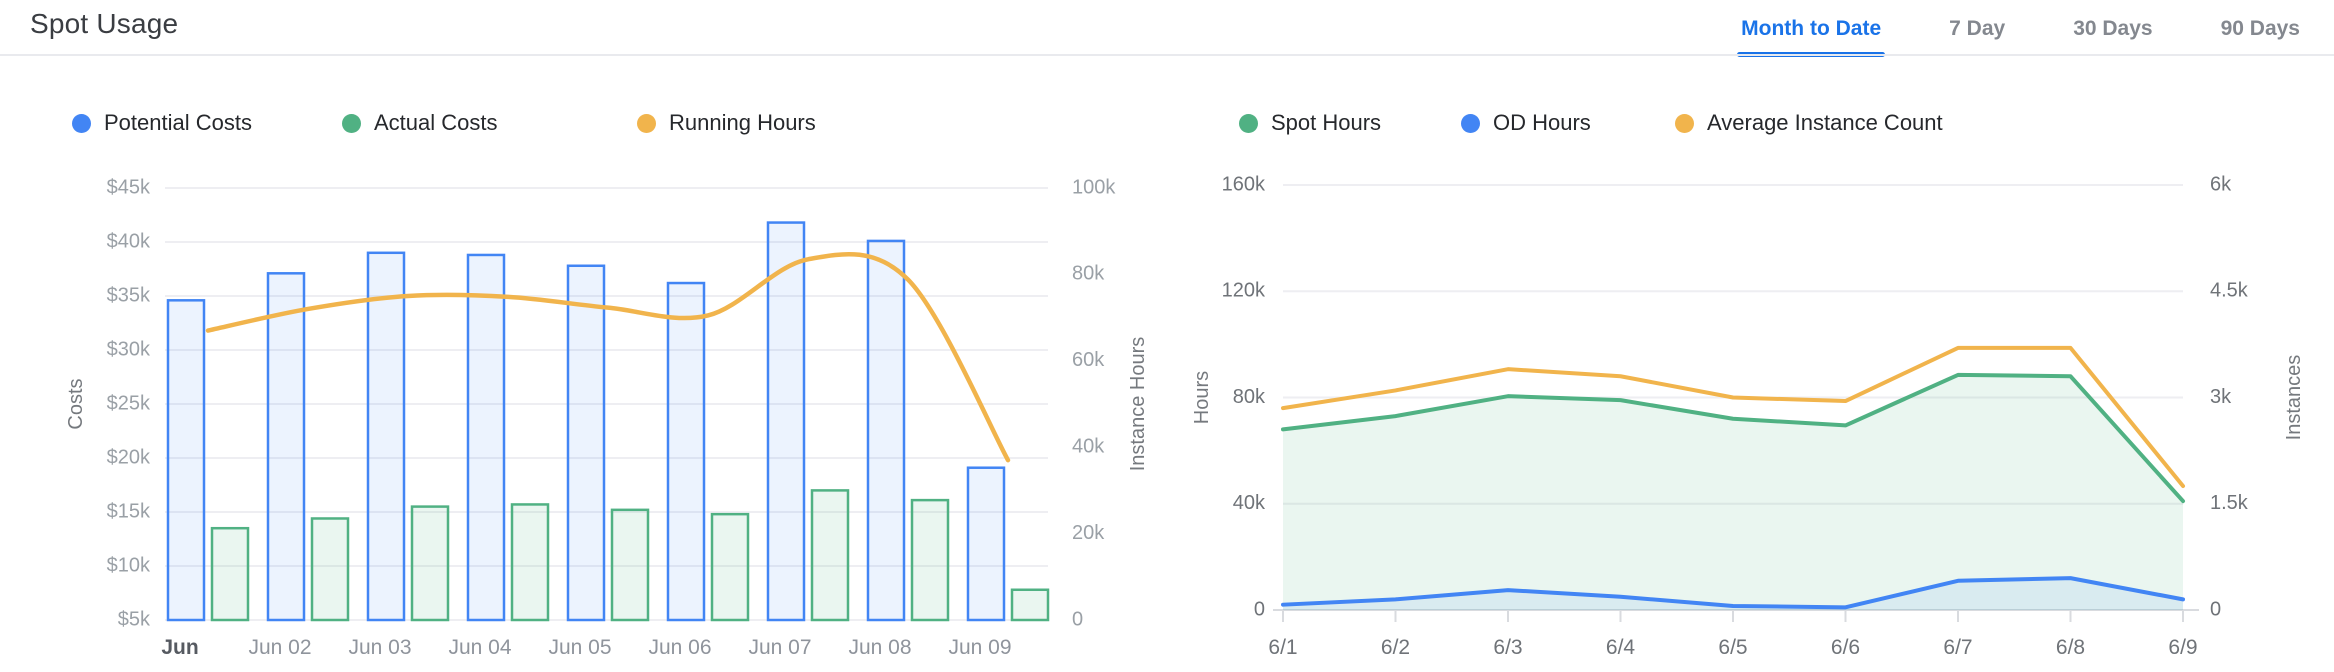 The width and height of the screenshot is (2334, 672). I want to click on legend-average-instance-count: Average Instance Count, so click(1809, 123).